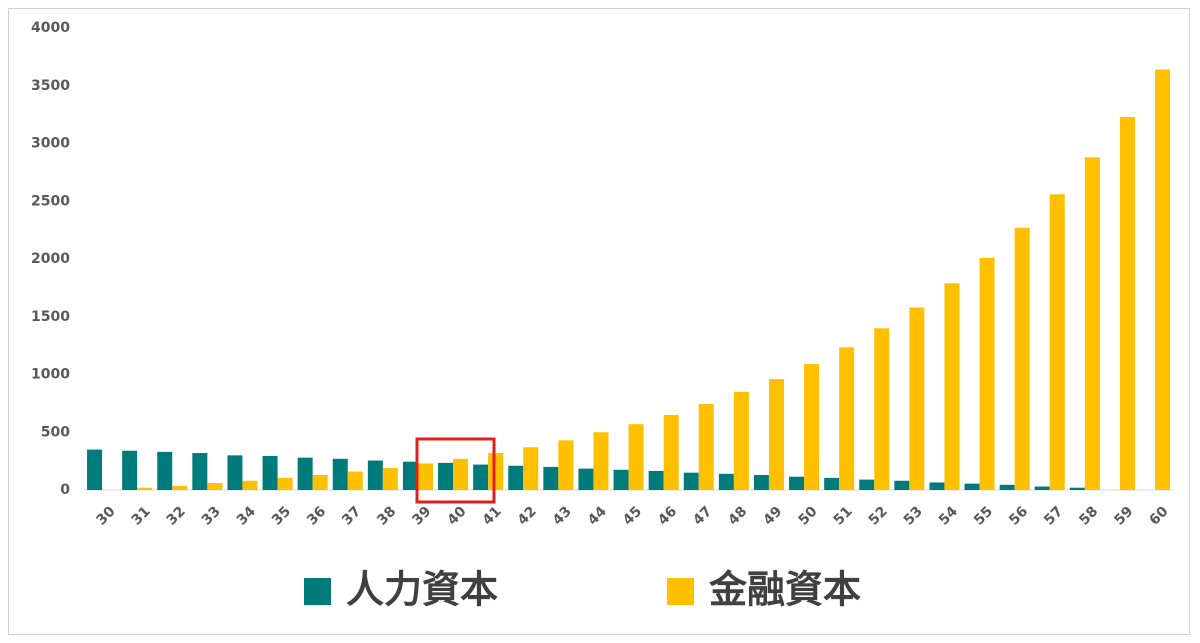 The height and width of the screenshot is (643, 1200). Describe the element at coordinates (50, 375) in the screenshot. I see `y-tick-label: 1000` at that location.